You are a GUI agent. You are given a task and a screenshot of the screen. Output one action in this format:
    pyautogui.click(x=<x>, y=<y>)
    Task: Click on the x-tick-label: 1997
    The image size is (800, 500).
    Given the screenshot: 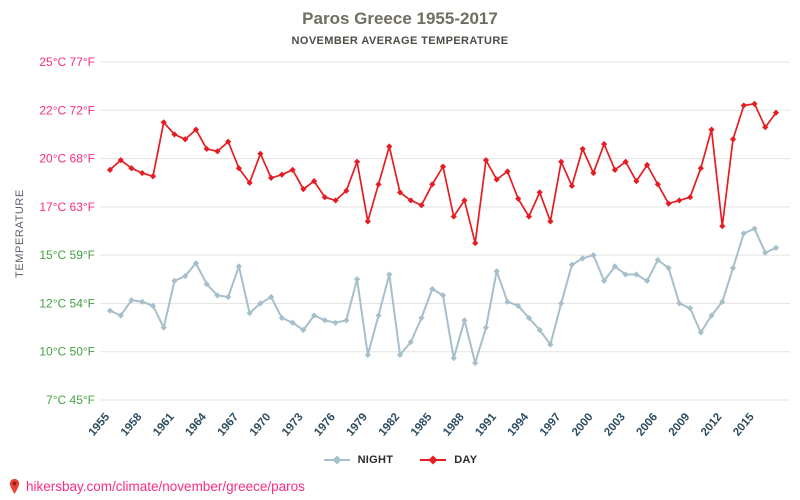 What is the action you would take?
    pyautogui.click(x=551, y=424)
    